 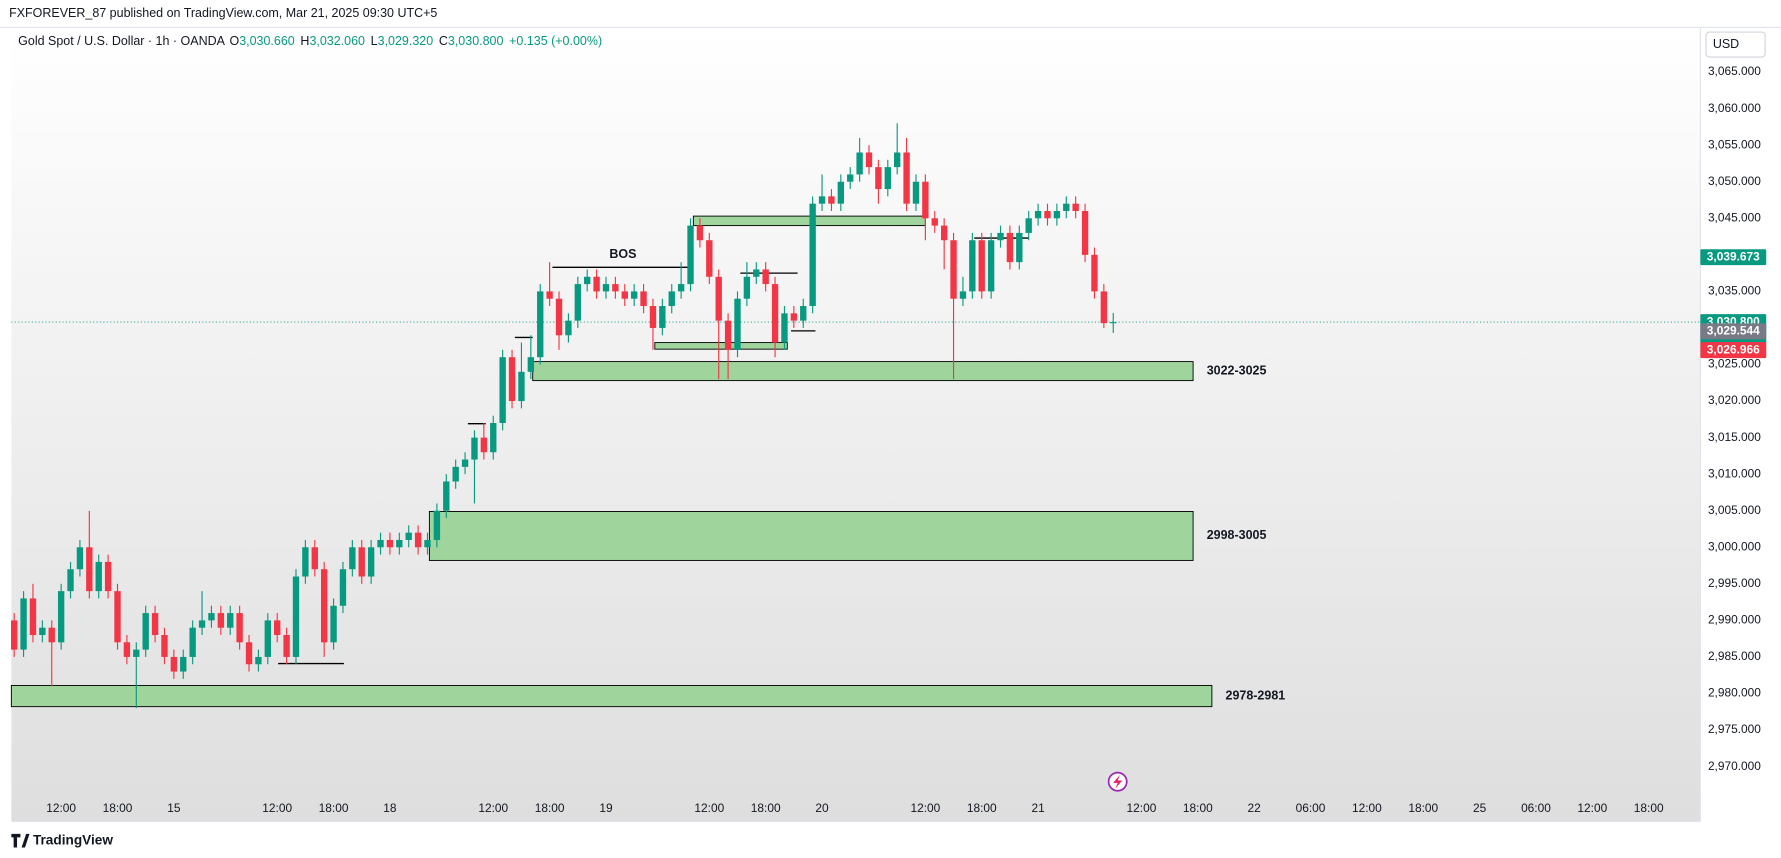 I want to click on ohlc-value: 3,032.060, so click(x=337, y=42).